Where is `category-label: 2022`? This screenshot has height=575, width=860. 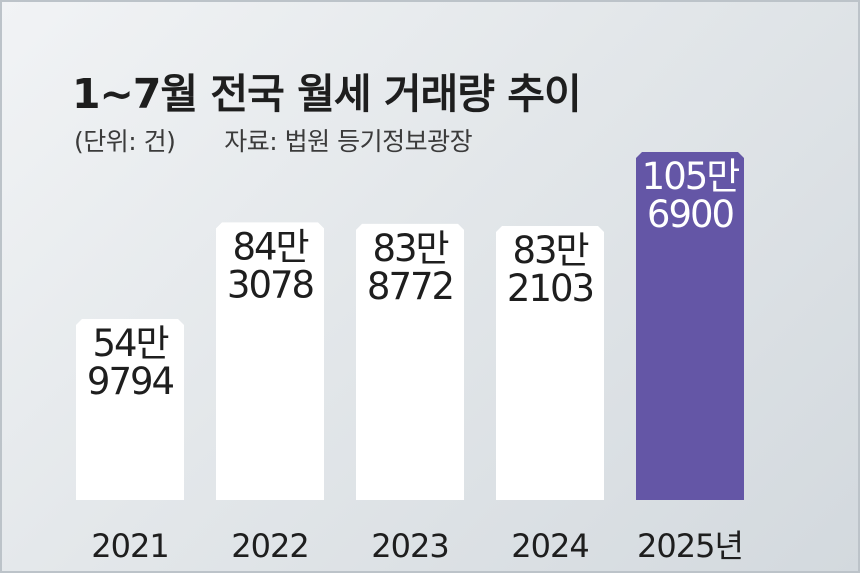 category-label: 2022 is located at coordinates (269, 546).